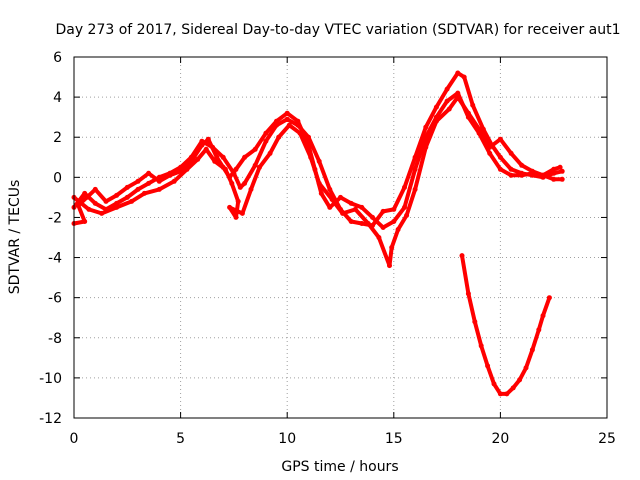  I want to click on y-tick-label: -4, so click(55, 259).